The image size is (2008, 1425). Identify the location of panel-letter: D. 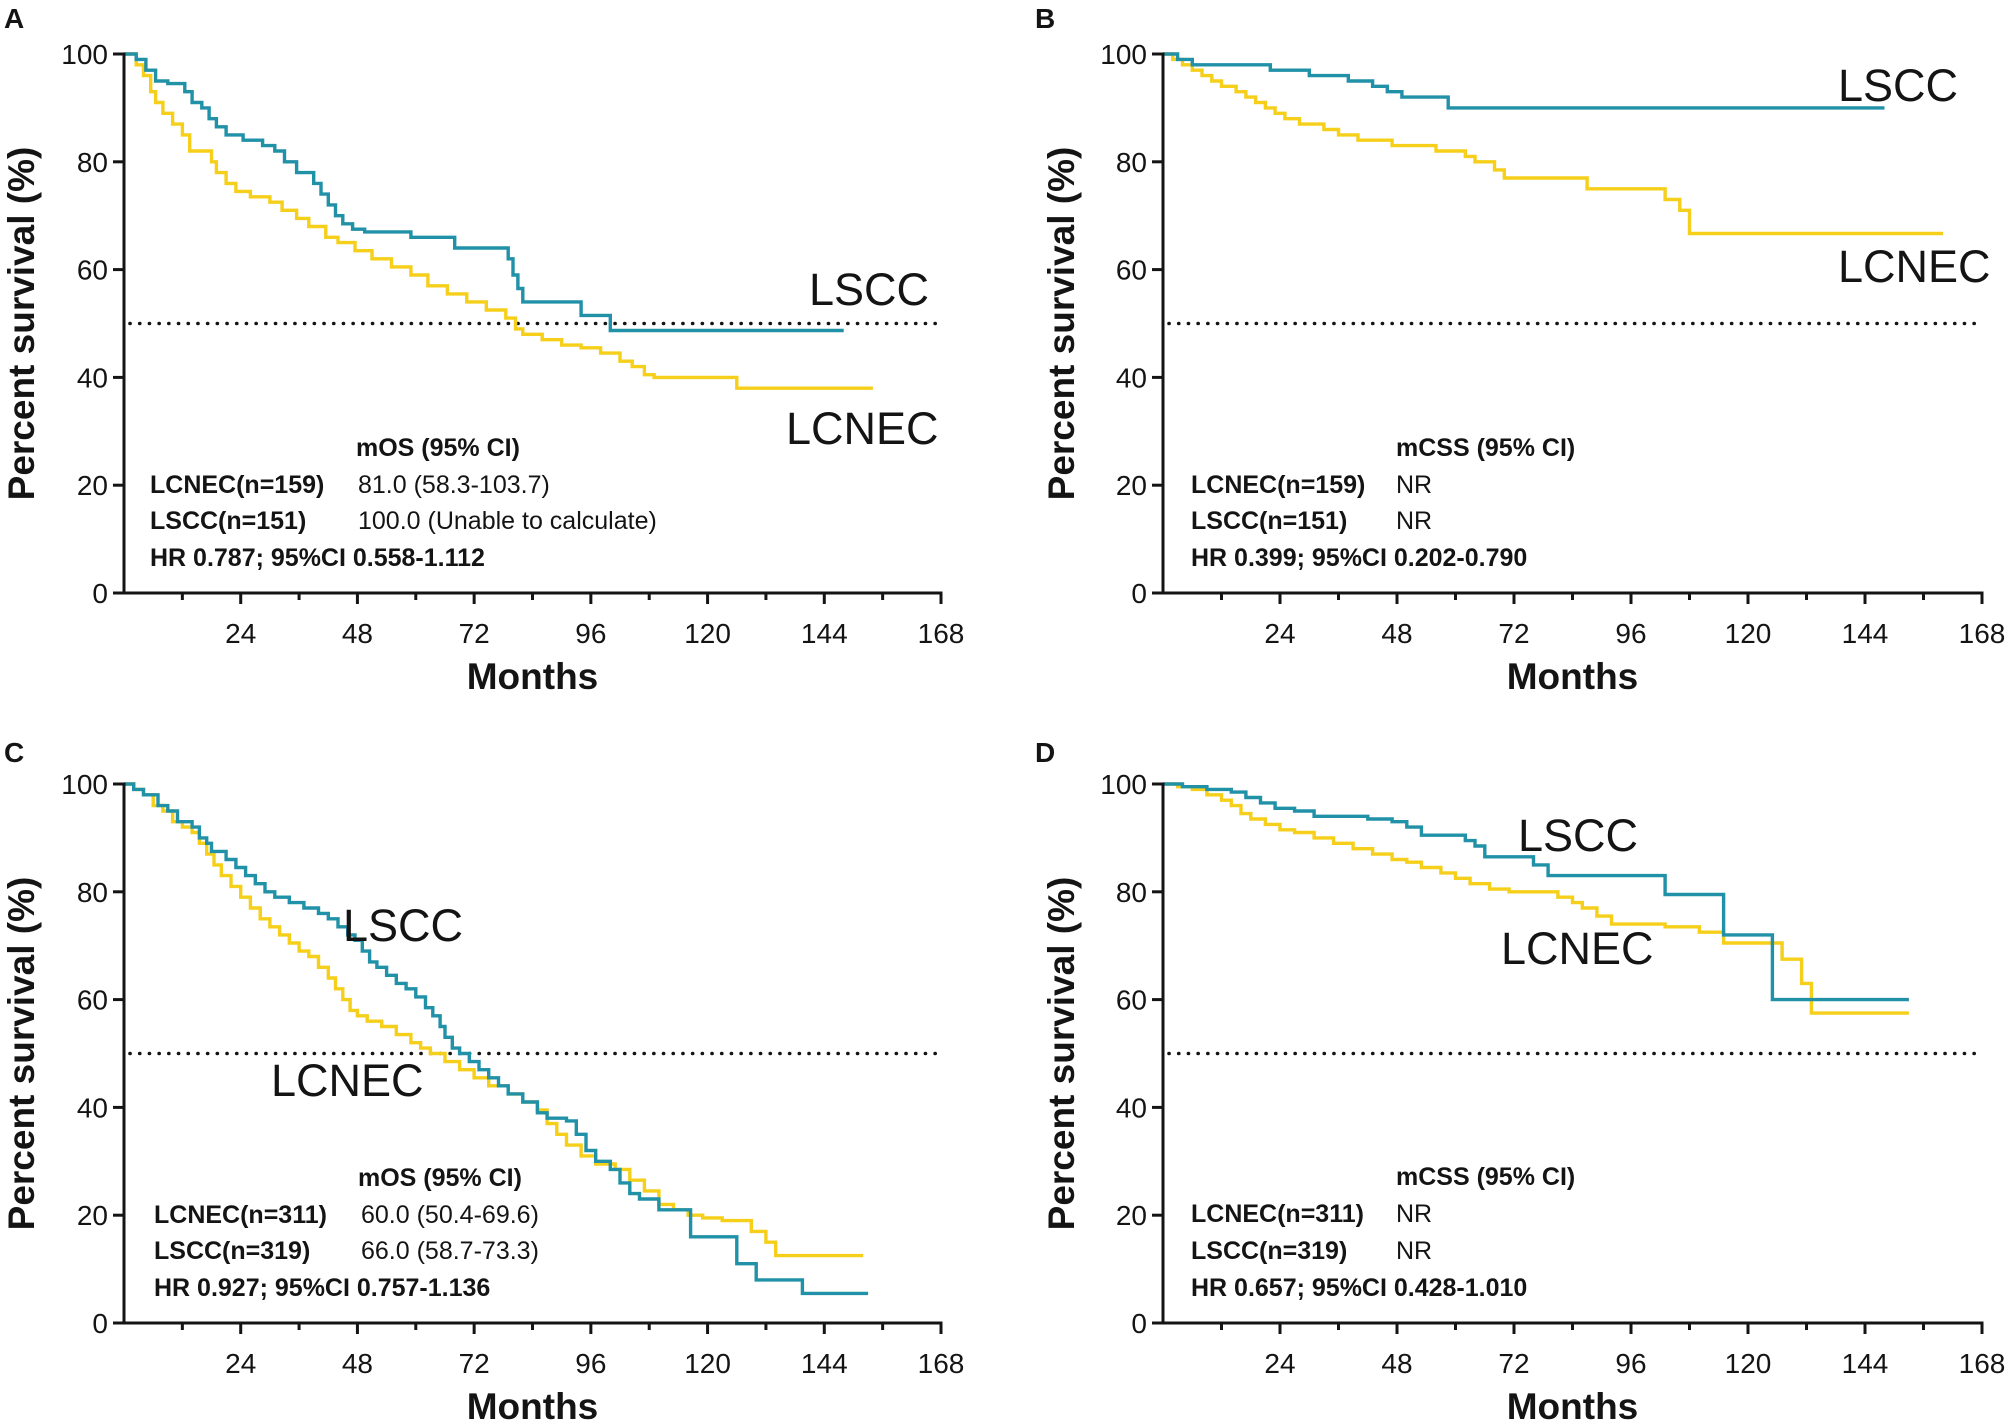
(1045, 752).